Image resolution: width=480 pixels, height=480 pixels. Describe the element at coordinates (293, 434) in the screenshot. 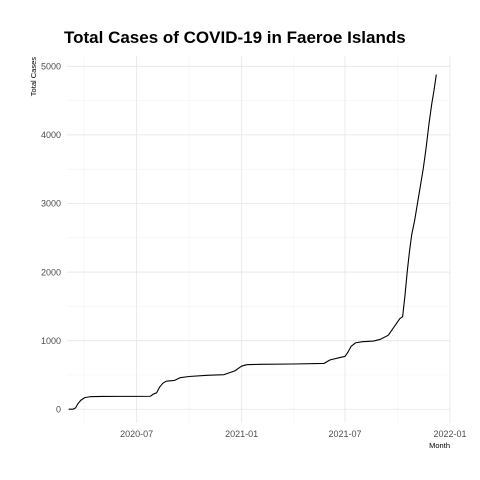

I see `x-tick-labels: 2020-07 2021-01 2021-07 2022-01` at that location.